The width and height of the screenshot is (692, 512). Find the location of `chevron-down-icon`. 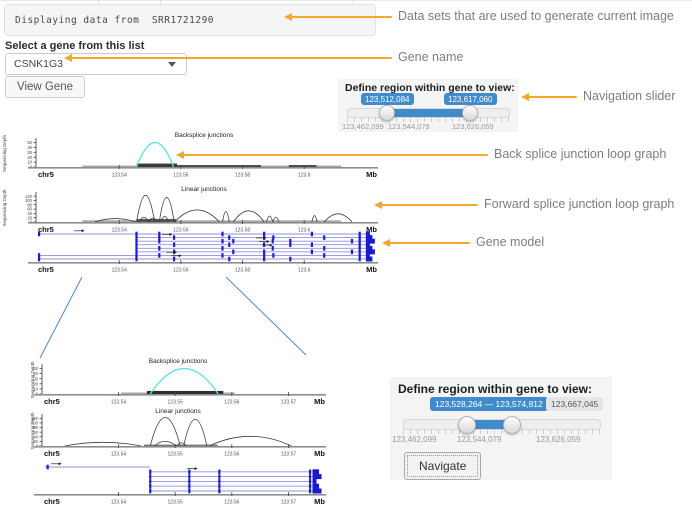

chevron-down-icon is located at coordinates (172, 64).